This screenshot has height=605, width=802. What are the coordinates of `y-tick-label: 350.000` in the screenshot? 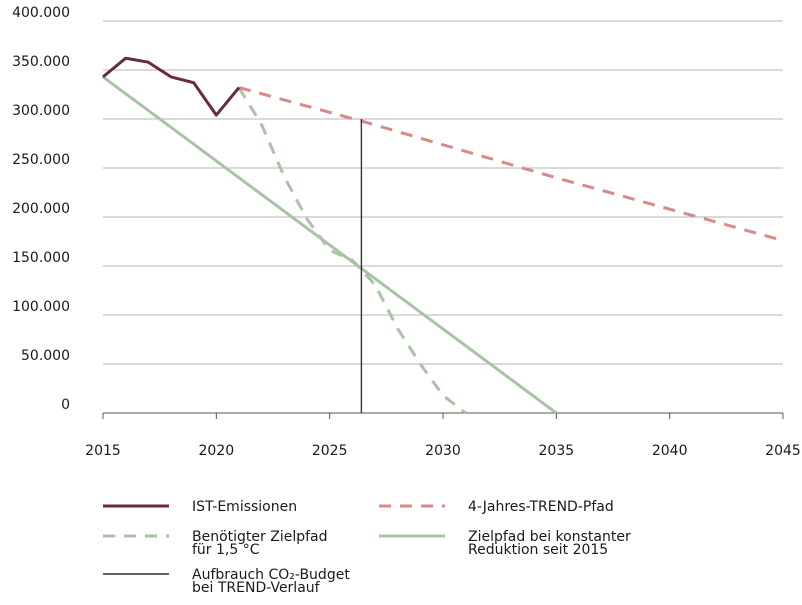 It's located at (41, 62).